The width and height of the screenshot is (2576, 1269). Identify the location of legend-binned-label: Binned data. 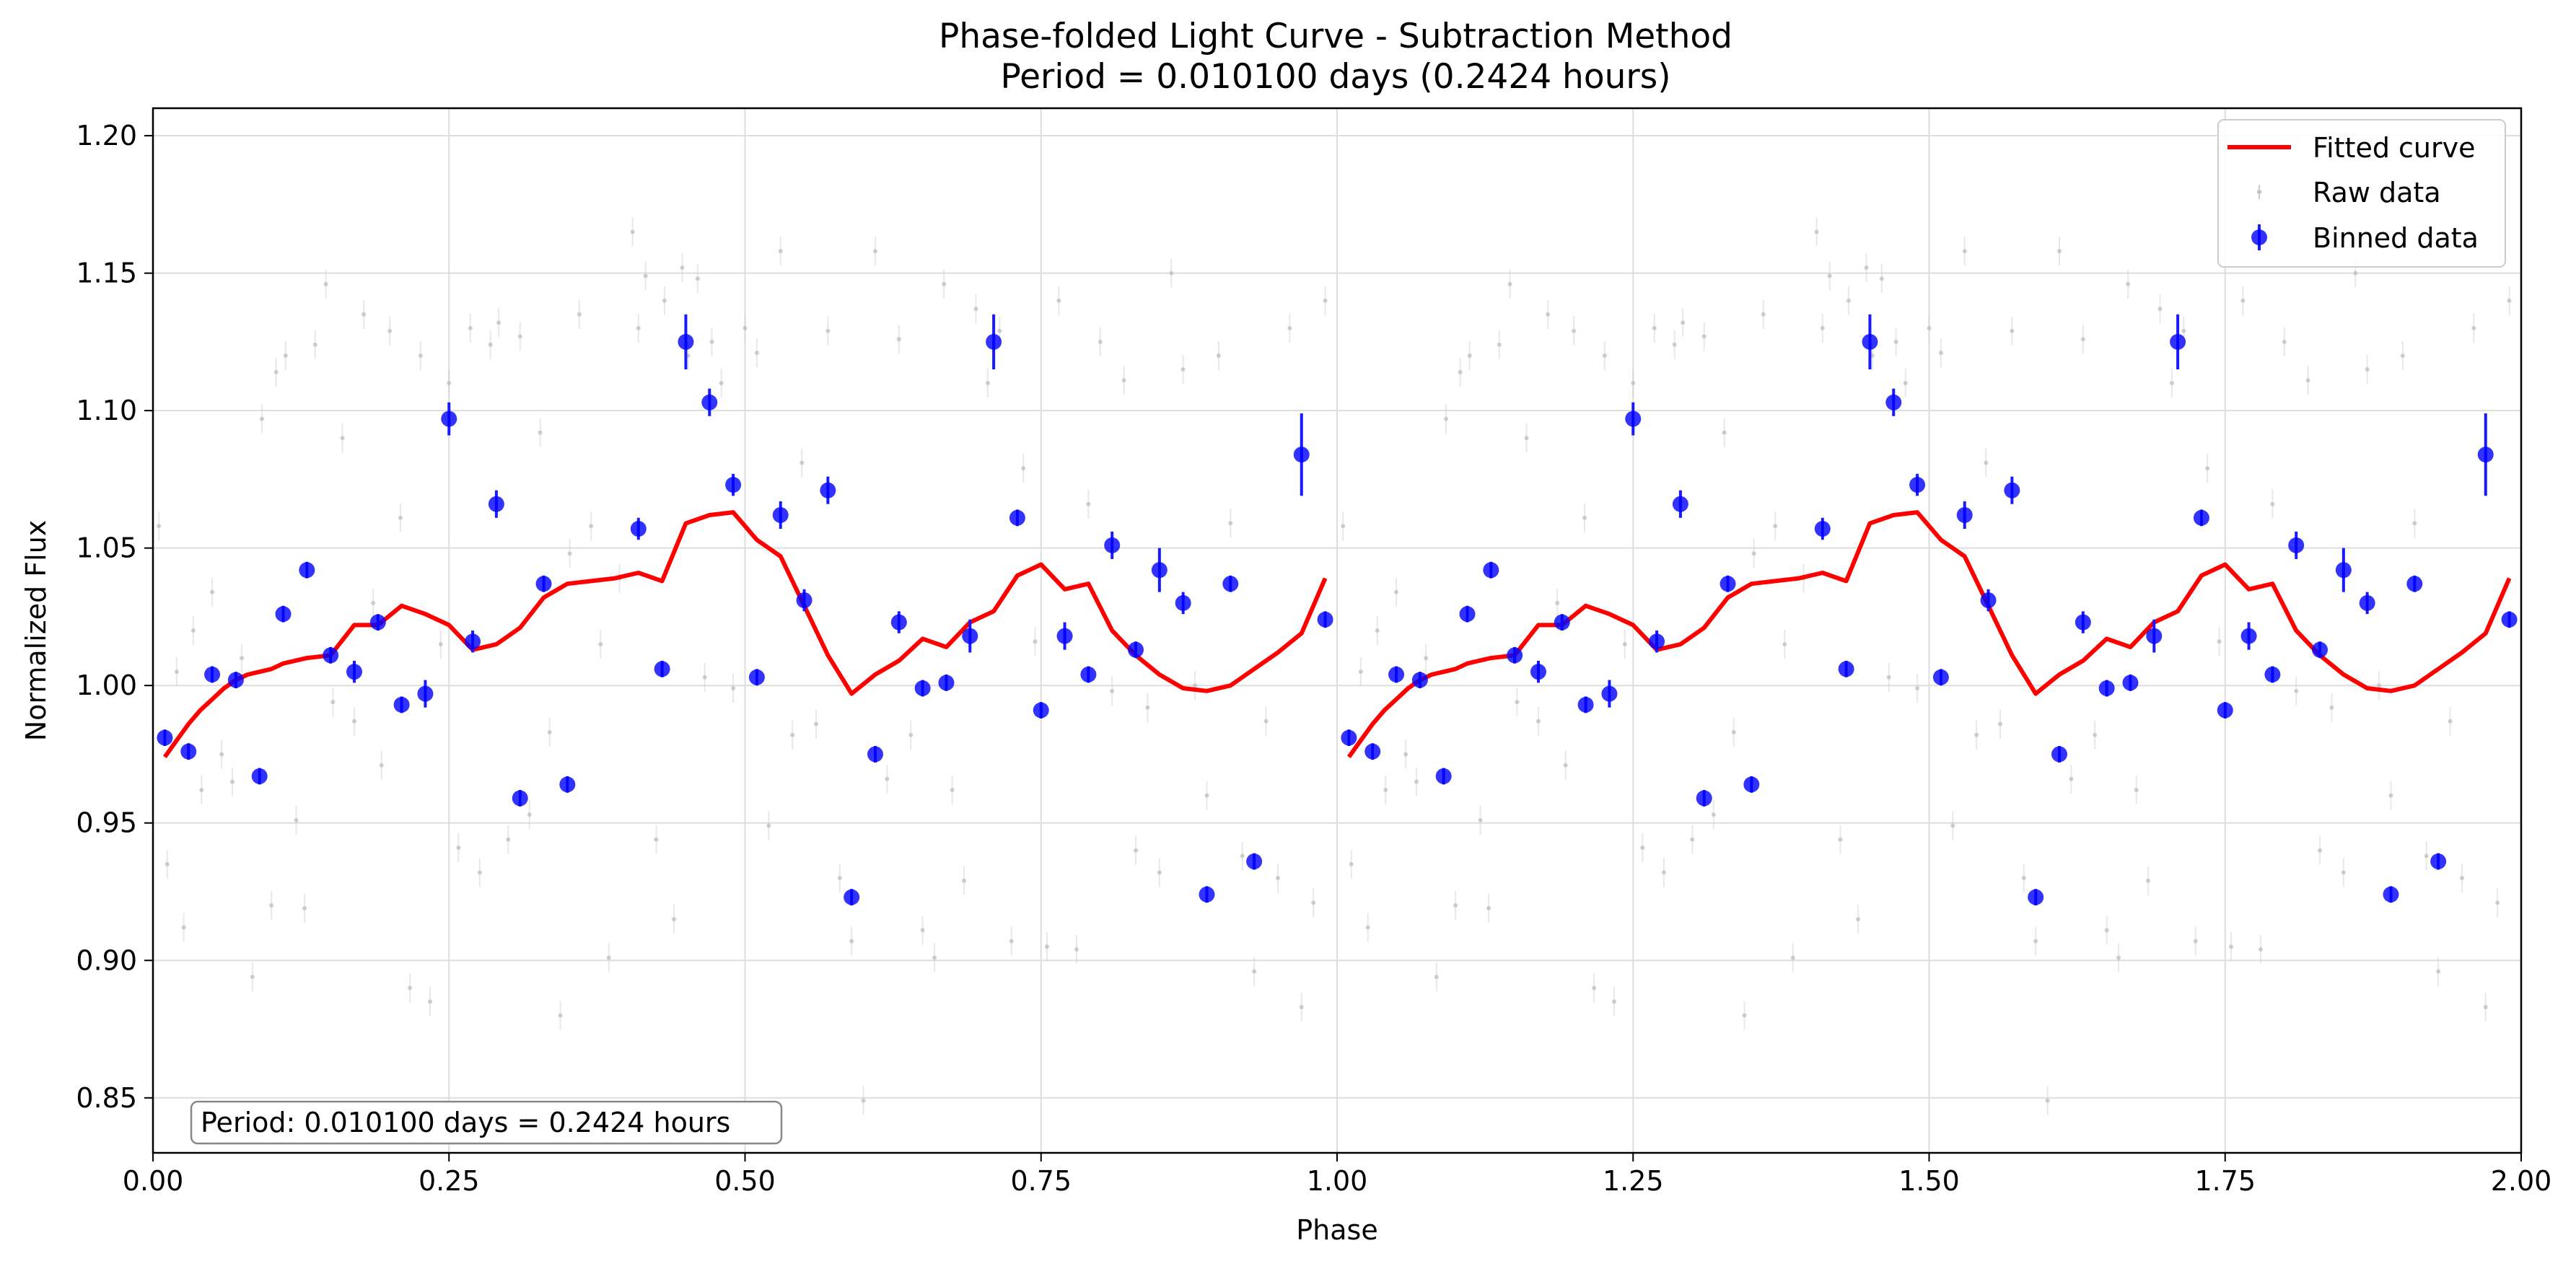
(2396, 238).